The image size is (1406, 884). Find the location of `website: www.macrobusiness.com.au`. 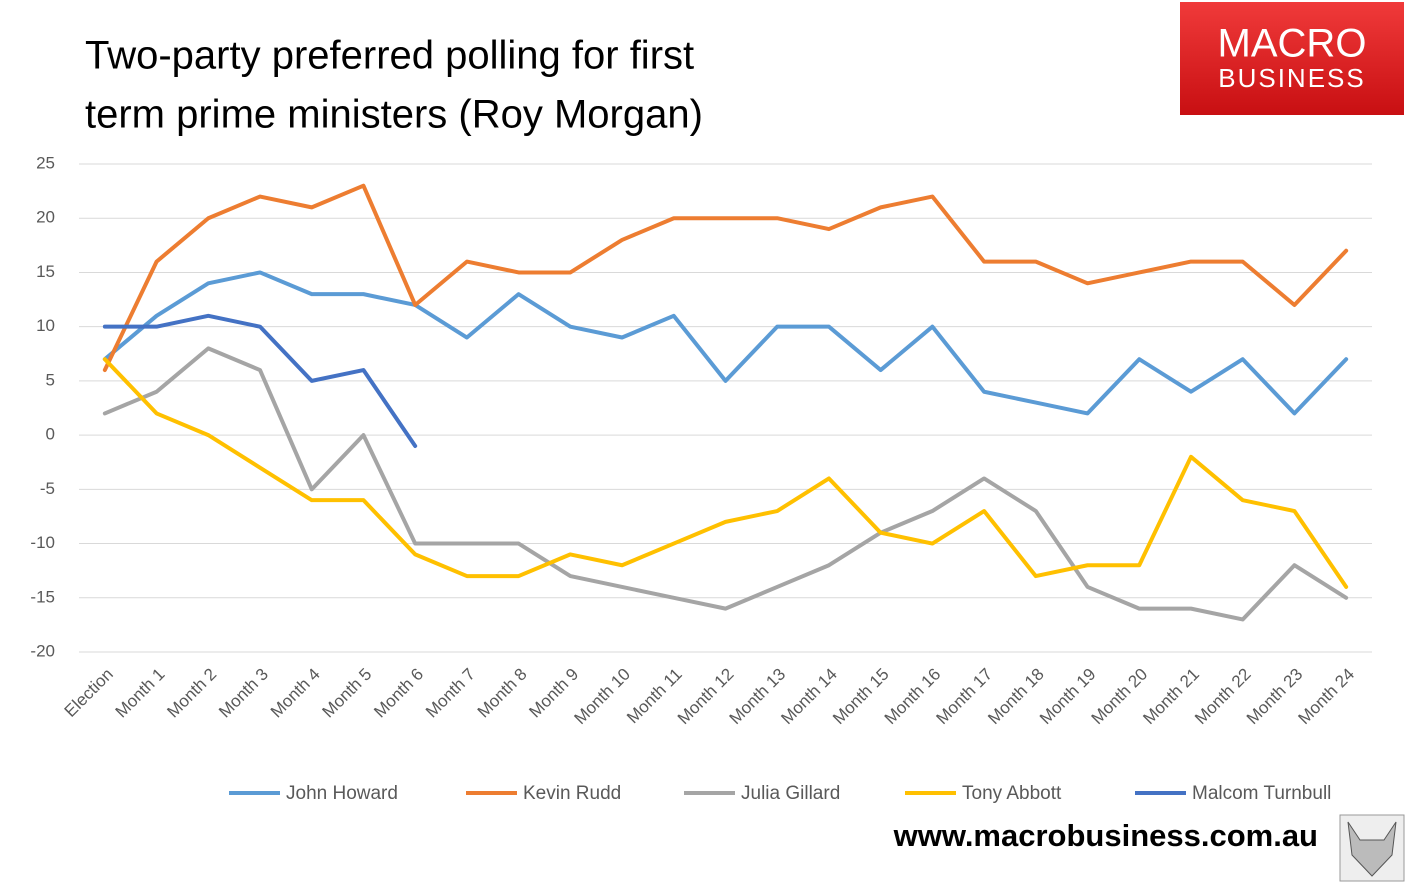

website: www.macrobusiness.com.au is located at coordinates (1105, 835).